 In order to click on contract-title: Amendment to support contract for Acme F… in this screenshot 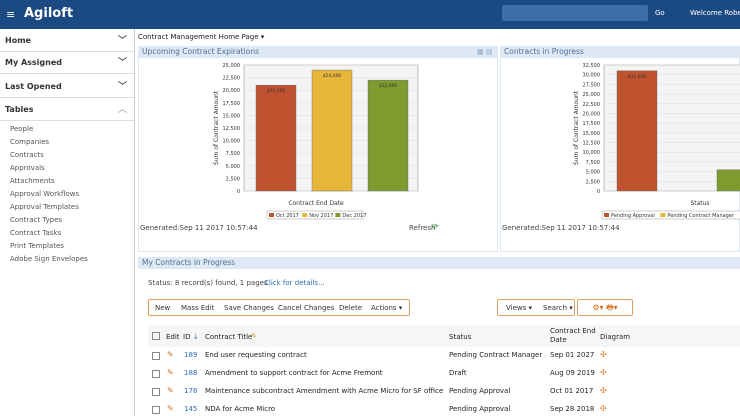, I will do `click(294, 373)`.